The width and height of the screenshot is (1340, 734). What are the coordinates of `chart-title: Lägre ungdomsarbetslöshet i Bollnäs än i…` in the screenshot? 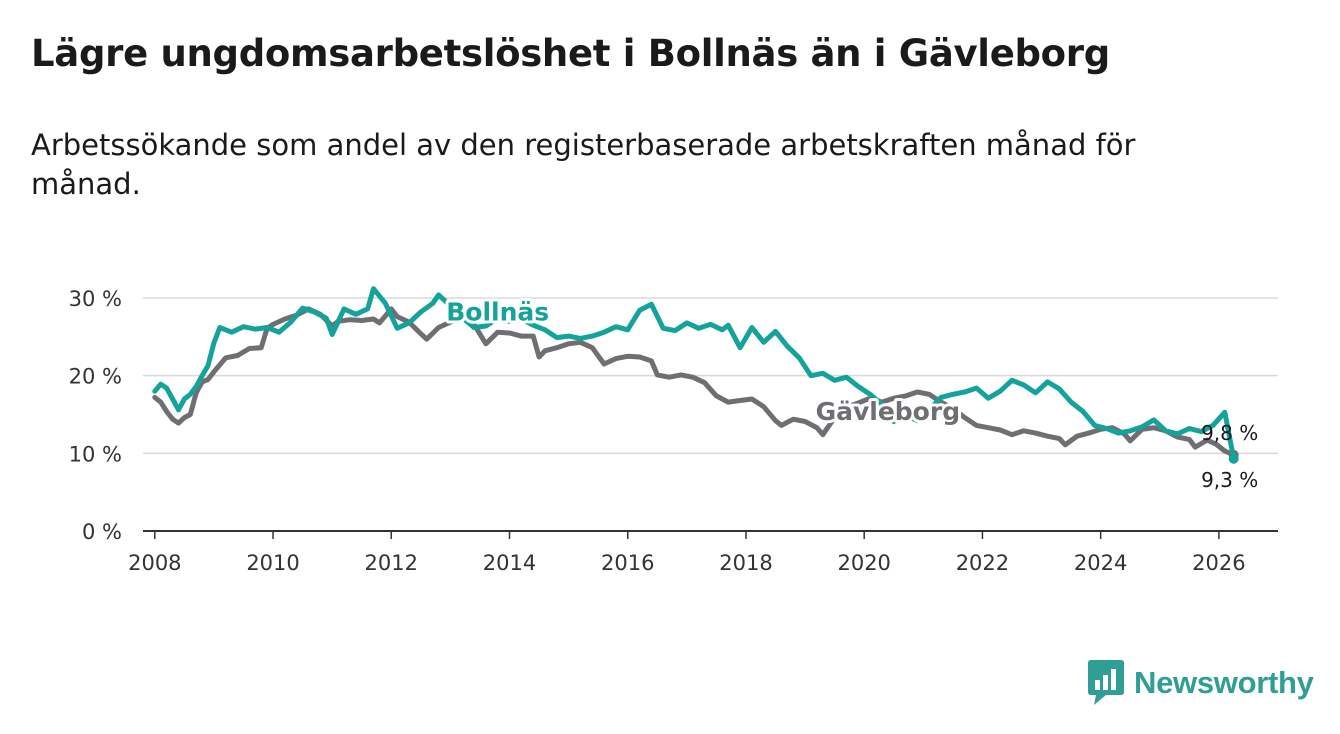 It's located at (570, 53).